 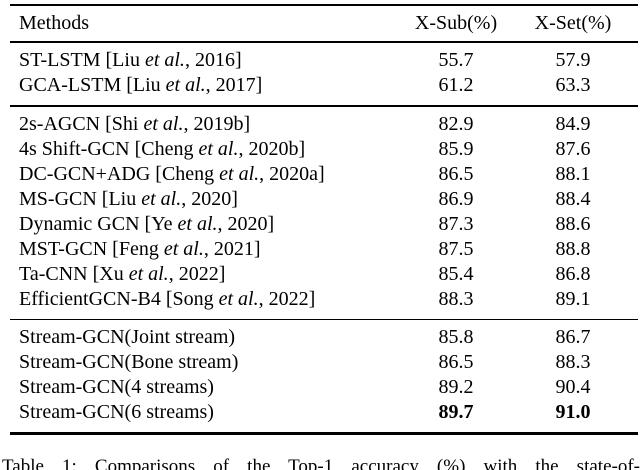 I want to click on method-cell: DC-GCN+ADG [Cheng et al., 2020a], so click(x=207, y=174).